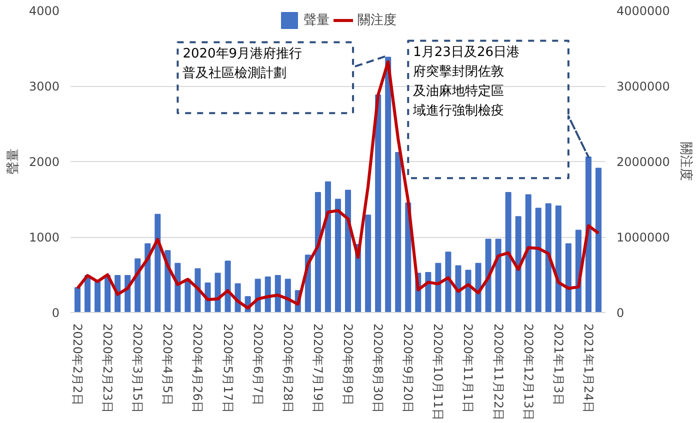 Image resolution: width=700 pixels, height=423 pixels. What do you see at coordinates (44, 87) in the screenshot?
I see `y-tick-label: 3000` at bounding box center [44, 87].